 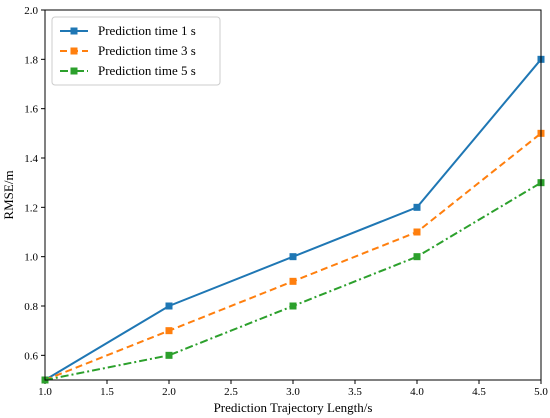 What do you see at coordinates (31, 258) in the screenshot?
I see `y-tick-label: 1.0` at bounding box center [31, 258].